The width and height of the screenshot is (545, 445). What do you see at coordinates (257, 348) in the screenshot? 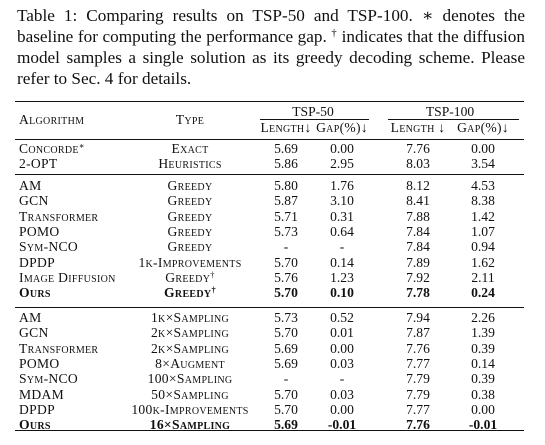
I see `table-row: Transformer 2k×Sampling 5.69 0.00 7.76 0.39` at bounding box center [257, 348].